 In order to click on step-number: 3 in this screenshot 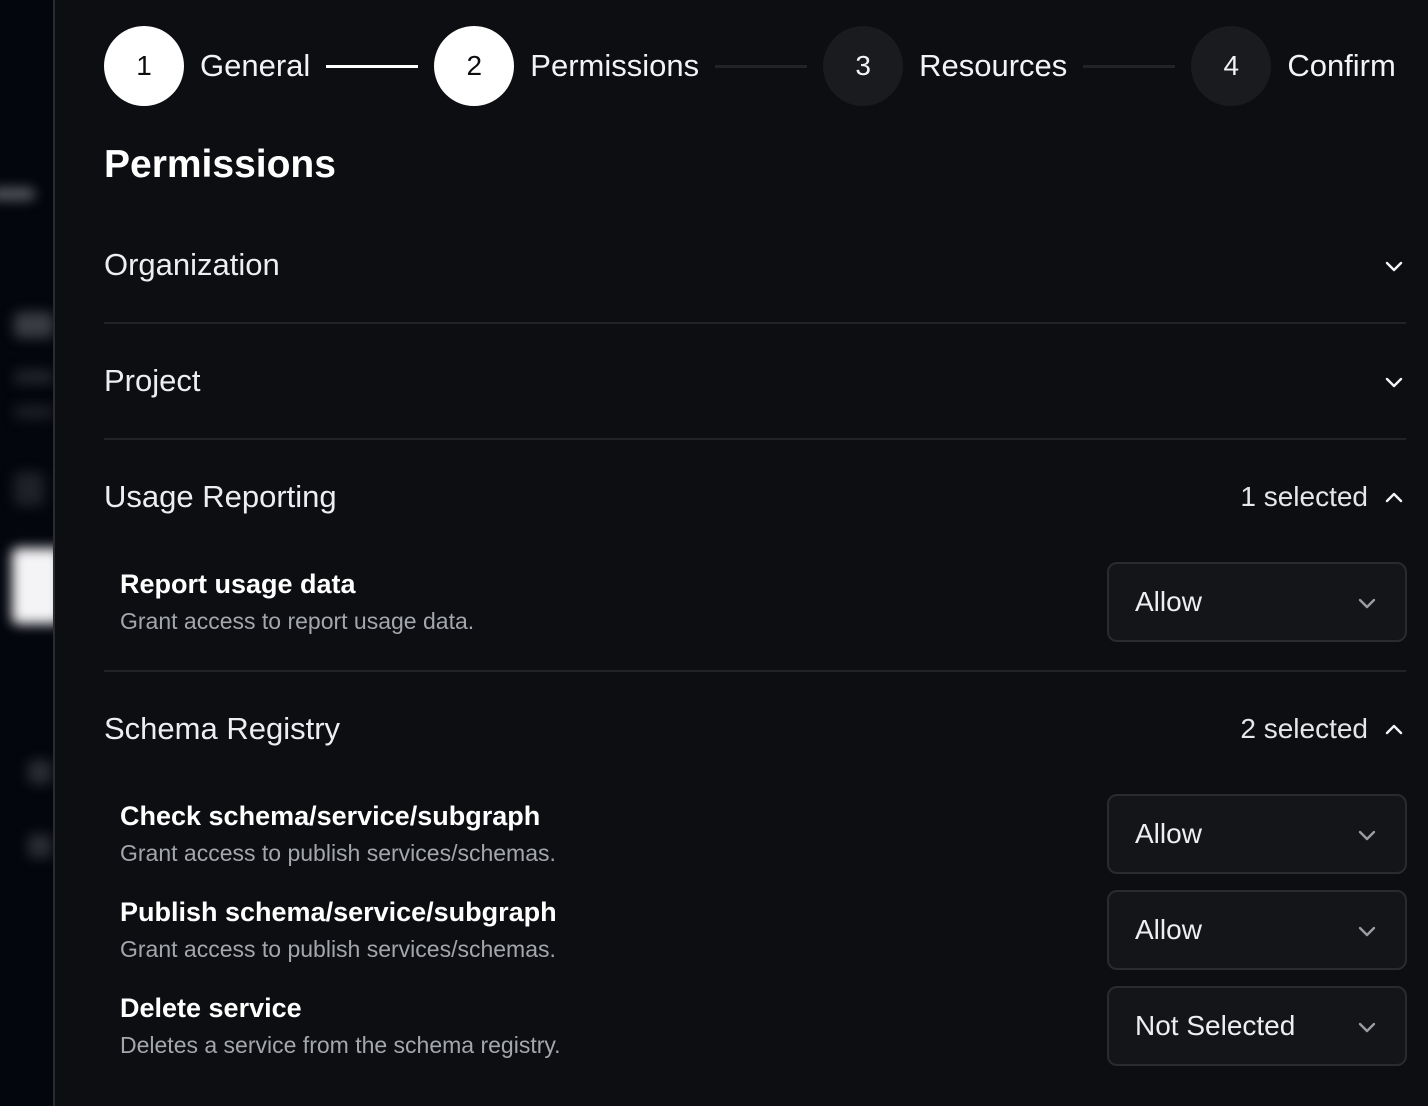, I will do `click(863, 66)`.